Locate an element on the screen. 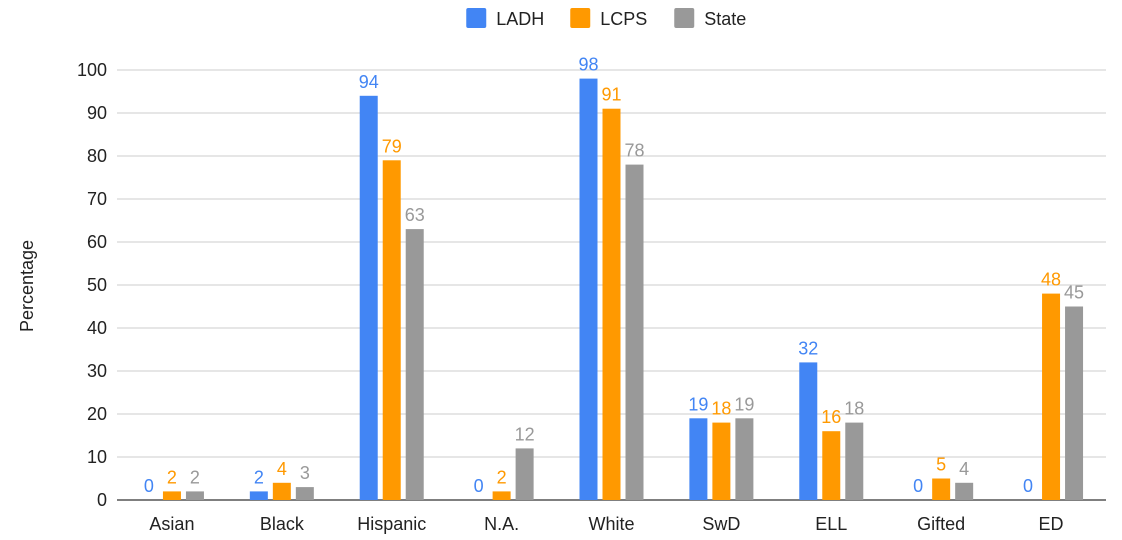 The width and height of the screenshot is (1122, 540). y-tick-label: 20 is located at coordinates (97, 414).